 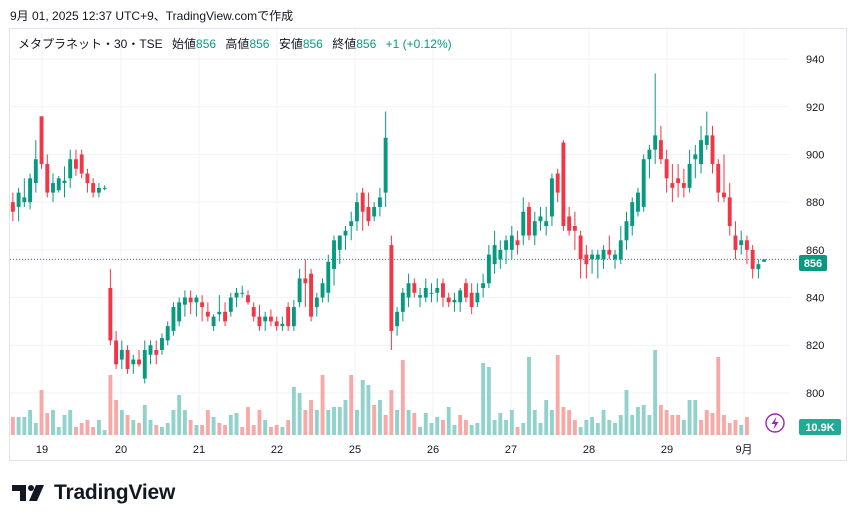 What do you see at coordinates (90, 44) in the screenshot?
I see `symbol-label: メタプラネット・30・TSE` at bounding box center [90, 44].